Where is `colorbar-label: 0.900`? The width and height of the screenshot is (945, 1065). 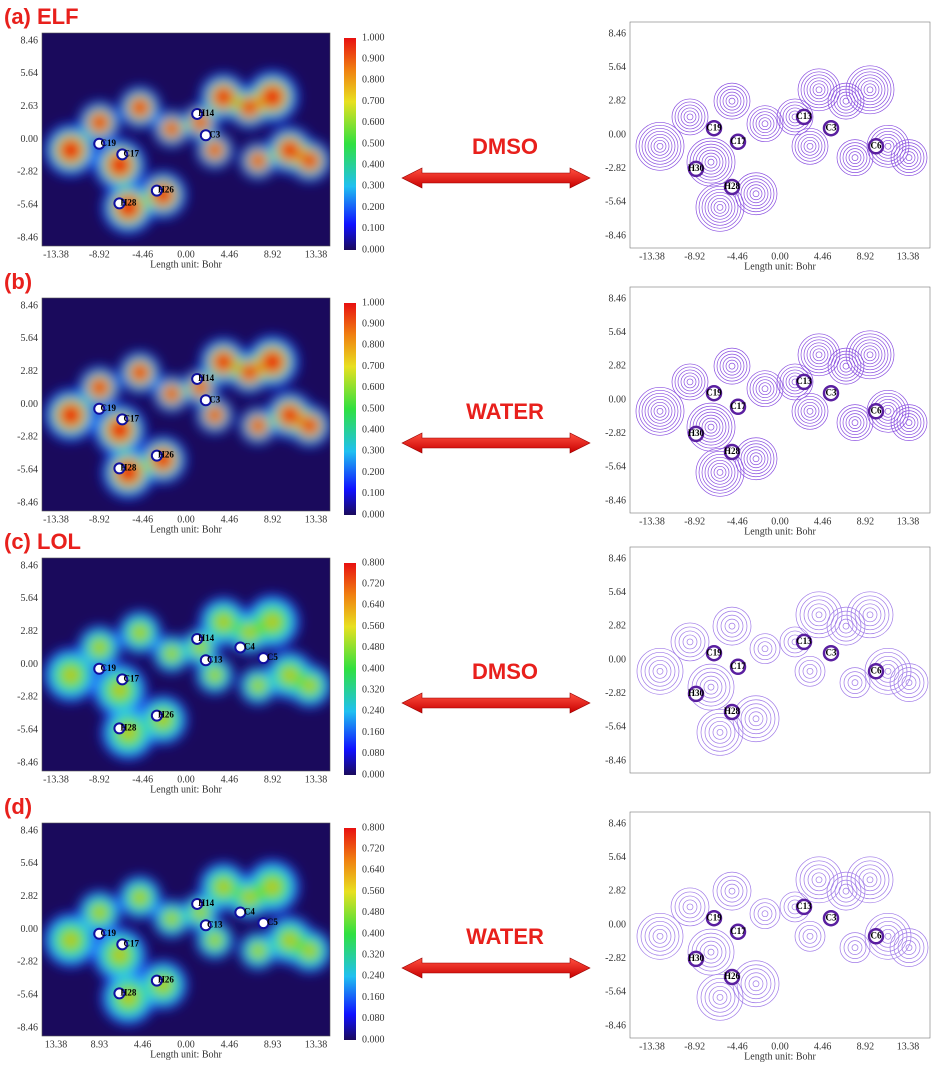
colorbar-label: 0.900 is located at coordinates (373, 323).